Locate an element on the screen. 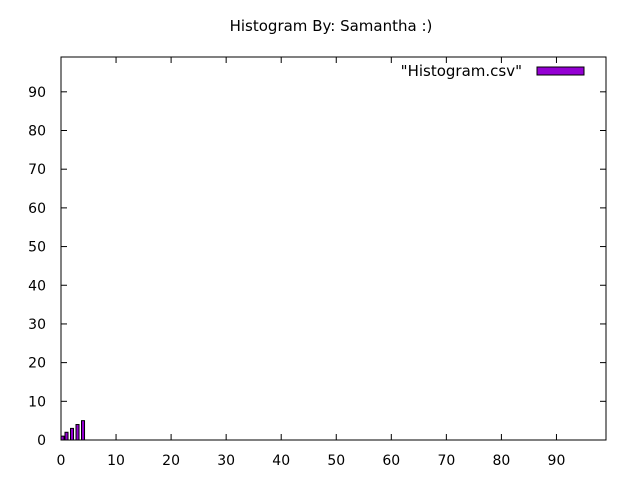 The width and height of the screenshot is (640, 480). x-tick-label: 20 is located at coordinates (171, 461).